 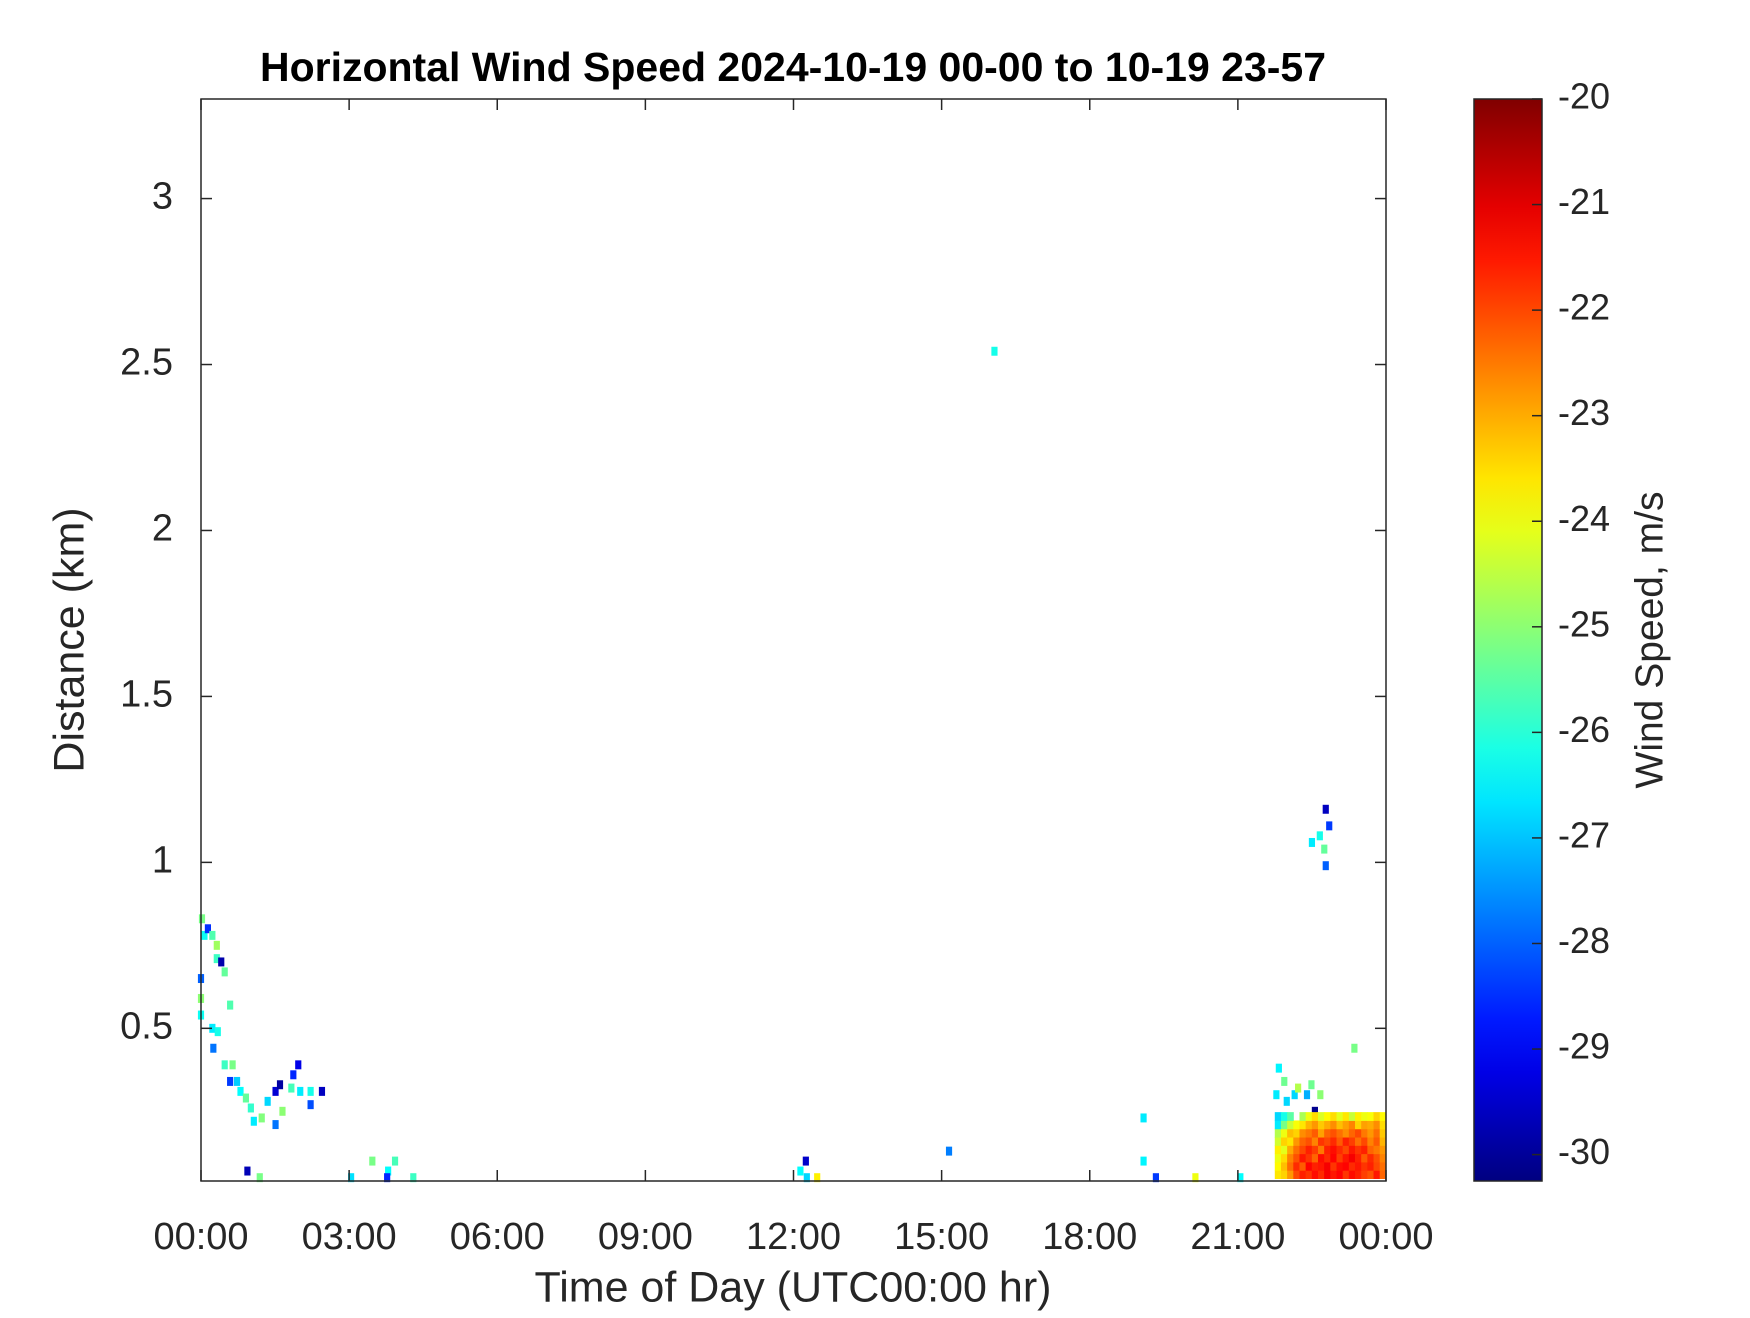 I want to click on x-tick-label: 18:00, so click(x=1089, y=1237).